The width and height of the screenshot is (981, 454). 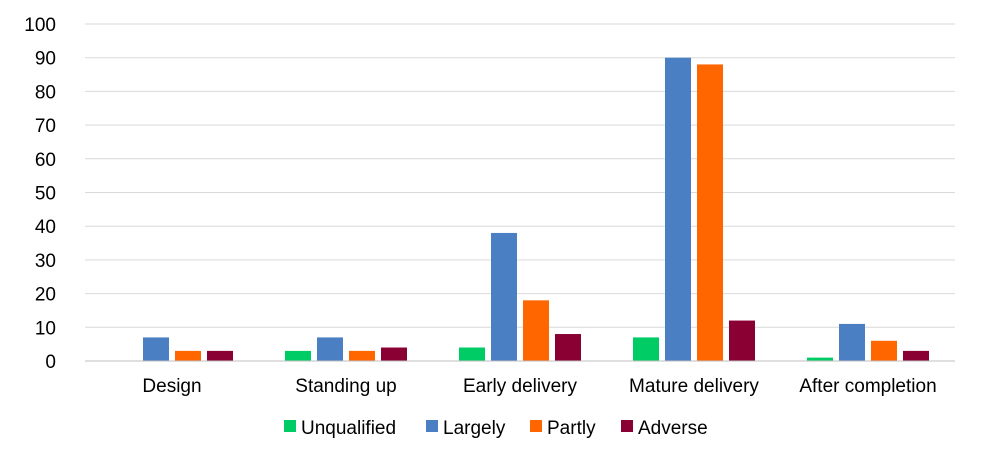 What do you see at coordinates (348, 428) in the screenshot?
I see `legend-label-unqualified: Unqualified` at bounding box center [348, 428].